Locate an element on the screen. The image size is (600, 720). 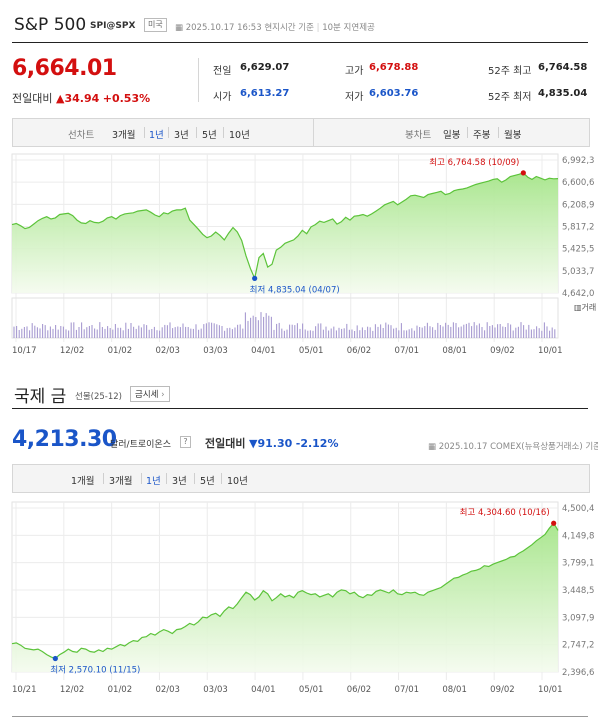
gold-timestamp: 2025.10.17 is located at coordinates (463, 447).